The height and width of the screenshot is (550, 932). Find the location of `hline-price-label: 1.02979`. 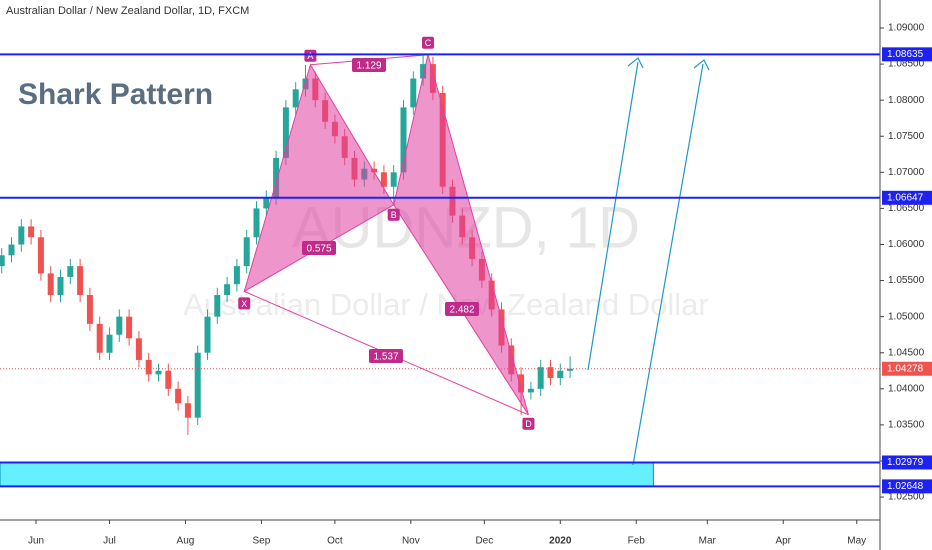

hline-price-label: 1.02979 is located at coordinates (905, 462).